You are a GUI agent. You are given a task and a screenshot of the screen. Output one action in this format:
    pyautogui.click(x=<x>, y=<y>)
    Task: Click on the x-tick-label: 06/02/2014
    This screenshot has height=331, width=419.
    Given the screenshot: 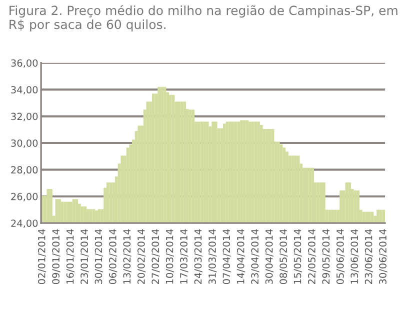 What is the action you would take?
    pyautogui.click(x=113, y=256)
    